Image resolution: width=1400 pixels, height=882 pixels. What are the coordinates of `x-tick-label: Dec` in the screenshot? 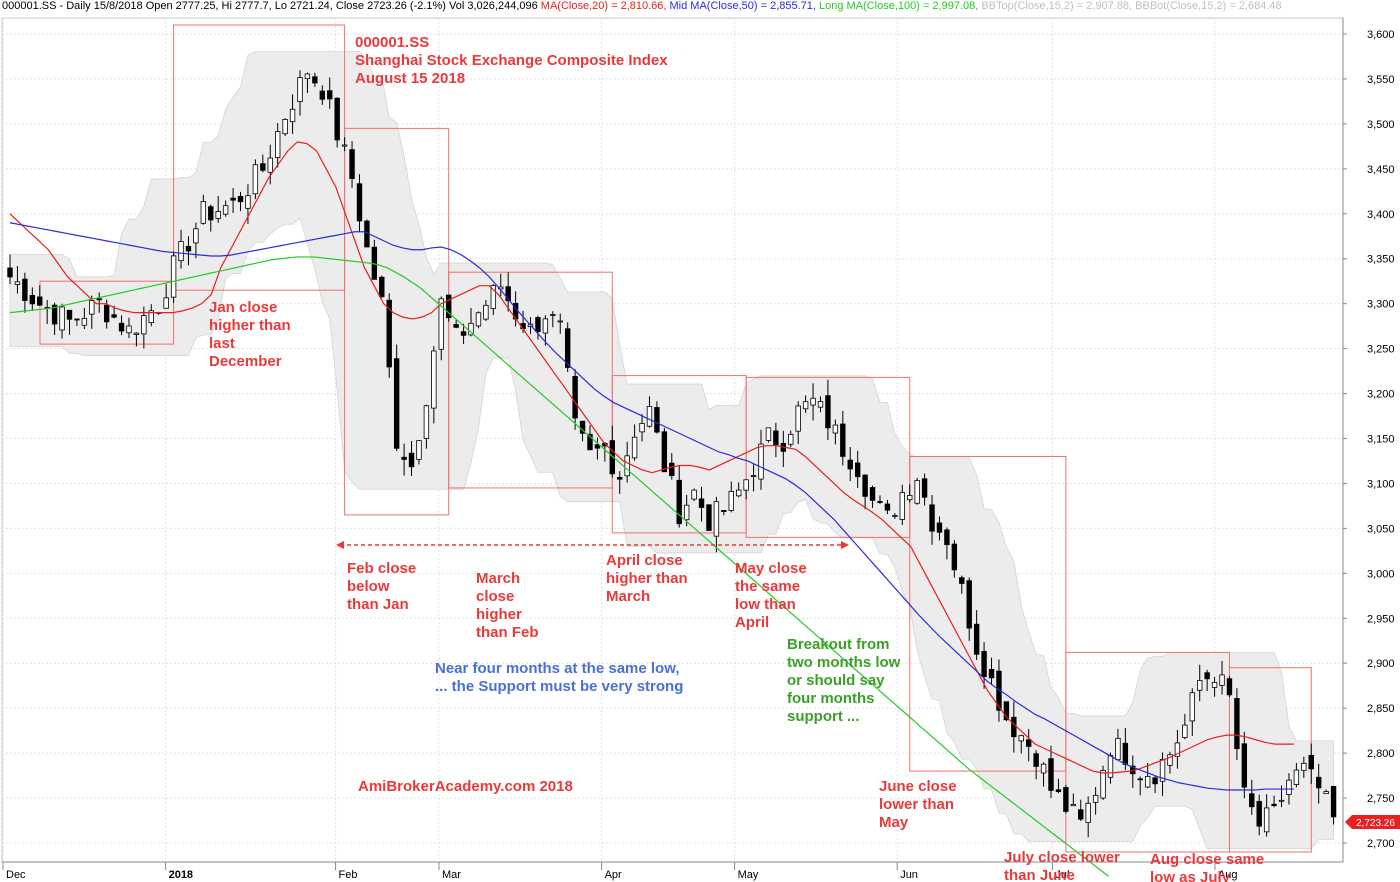 It's located at (16, 875).